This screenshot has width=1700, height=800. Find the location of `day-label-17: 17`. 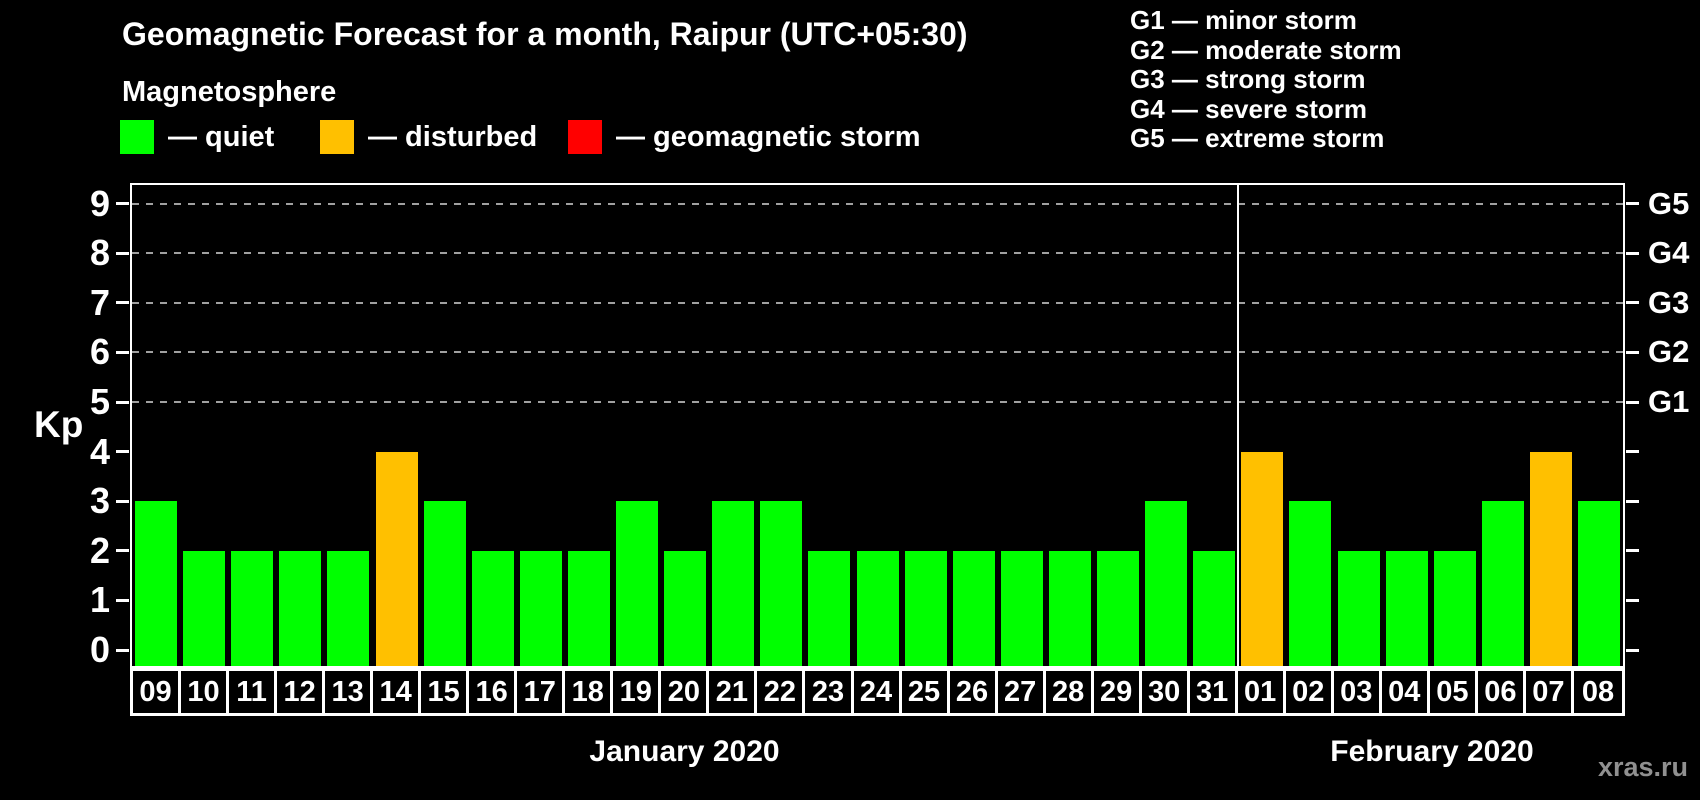

day-label-17: 17 is located at coordinates (541, 692).